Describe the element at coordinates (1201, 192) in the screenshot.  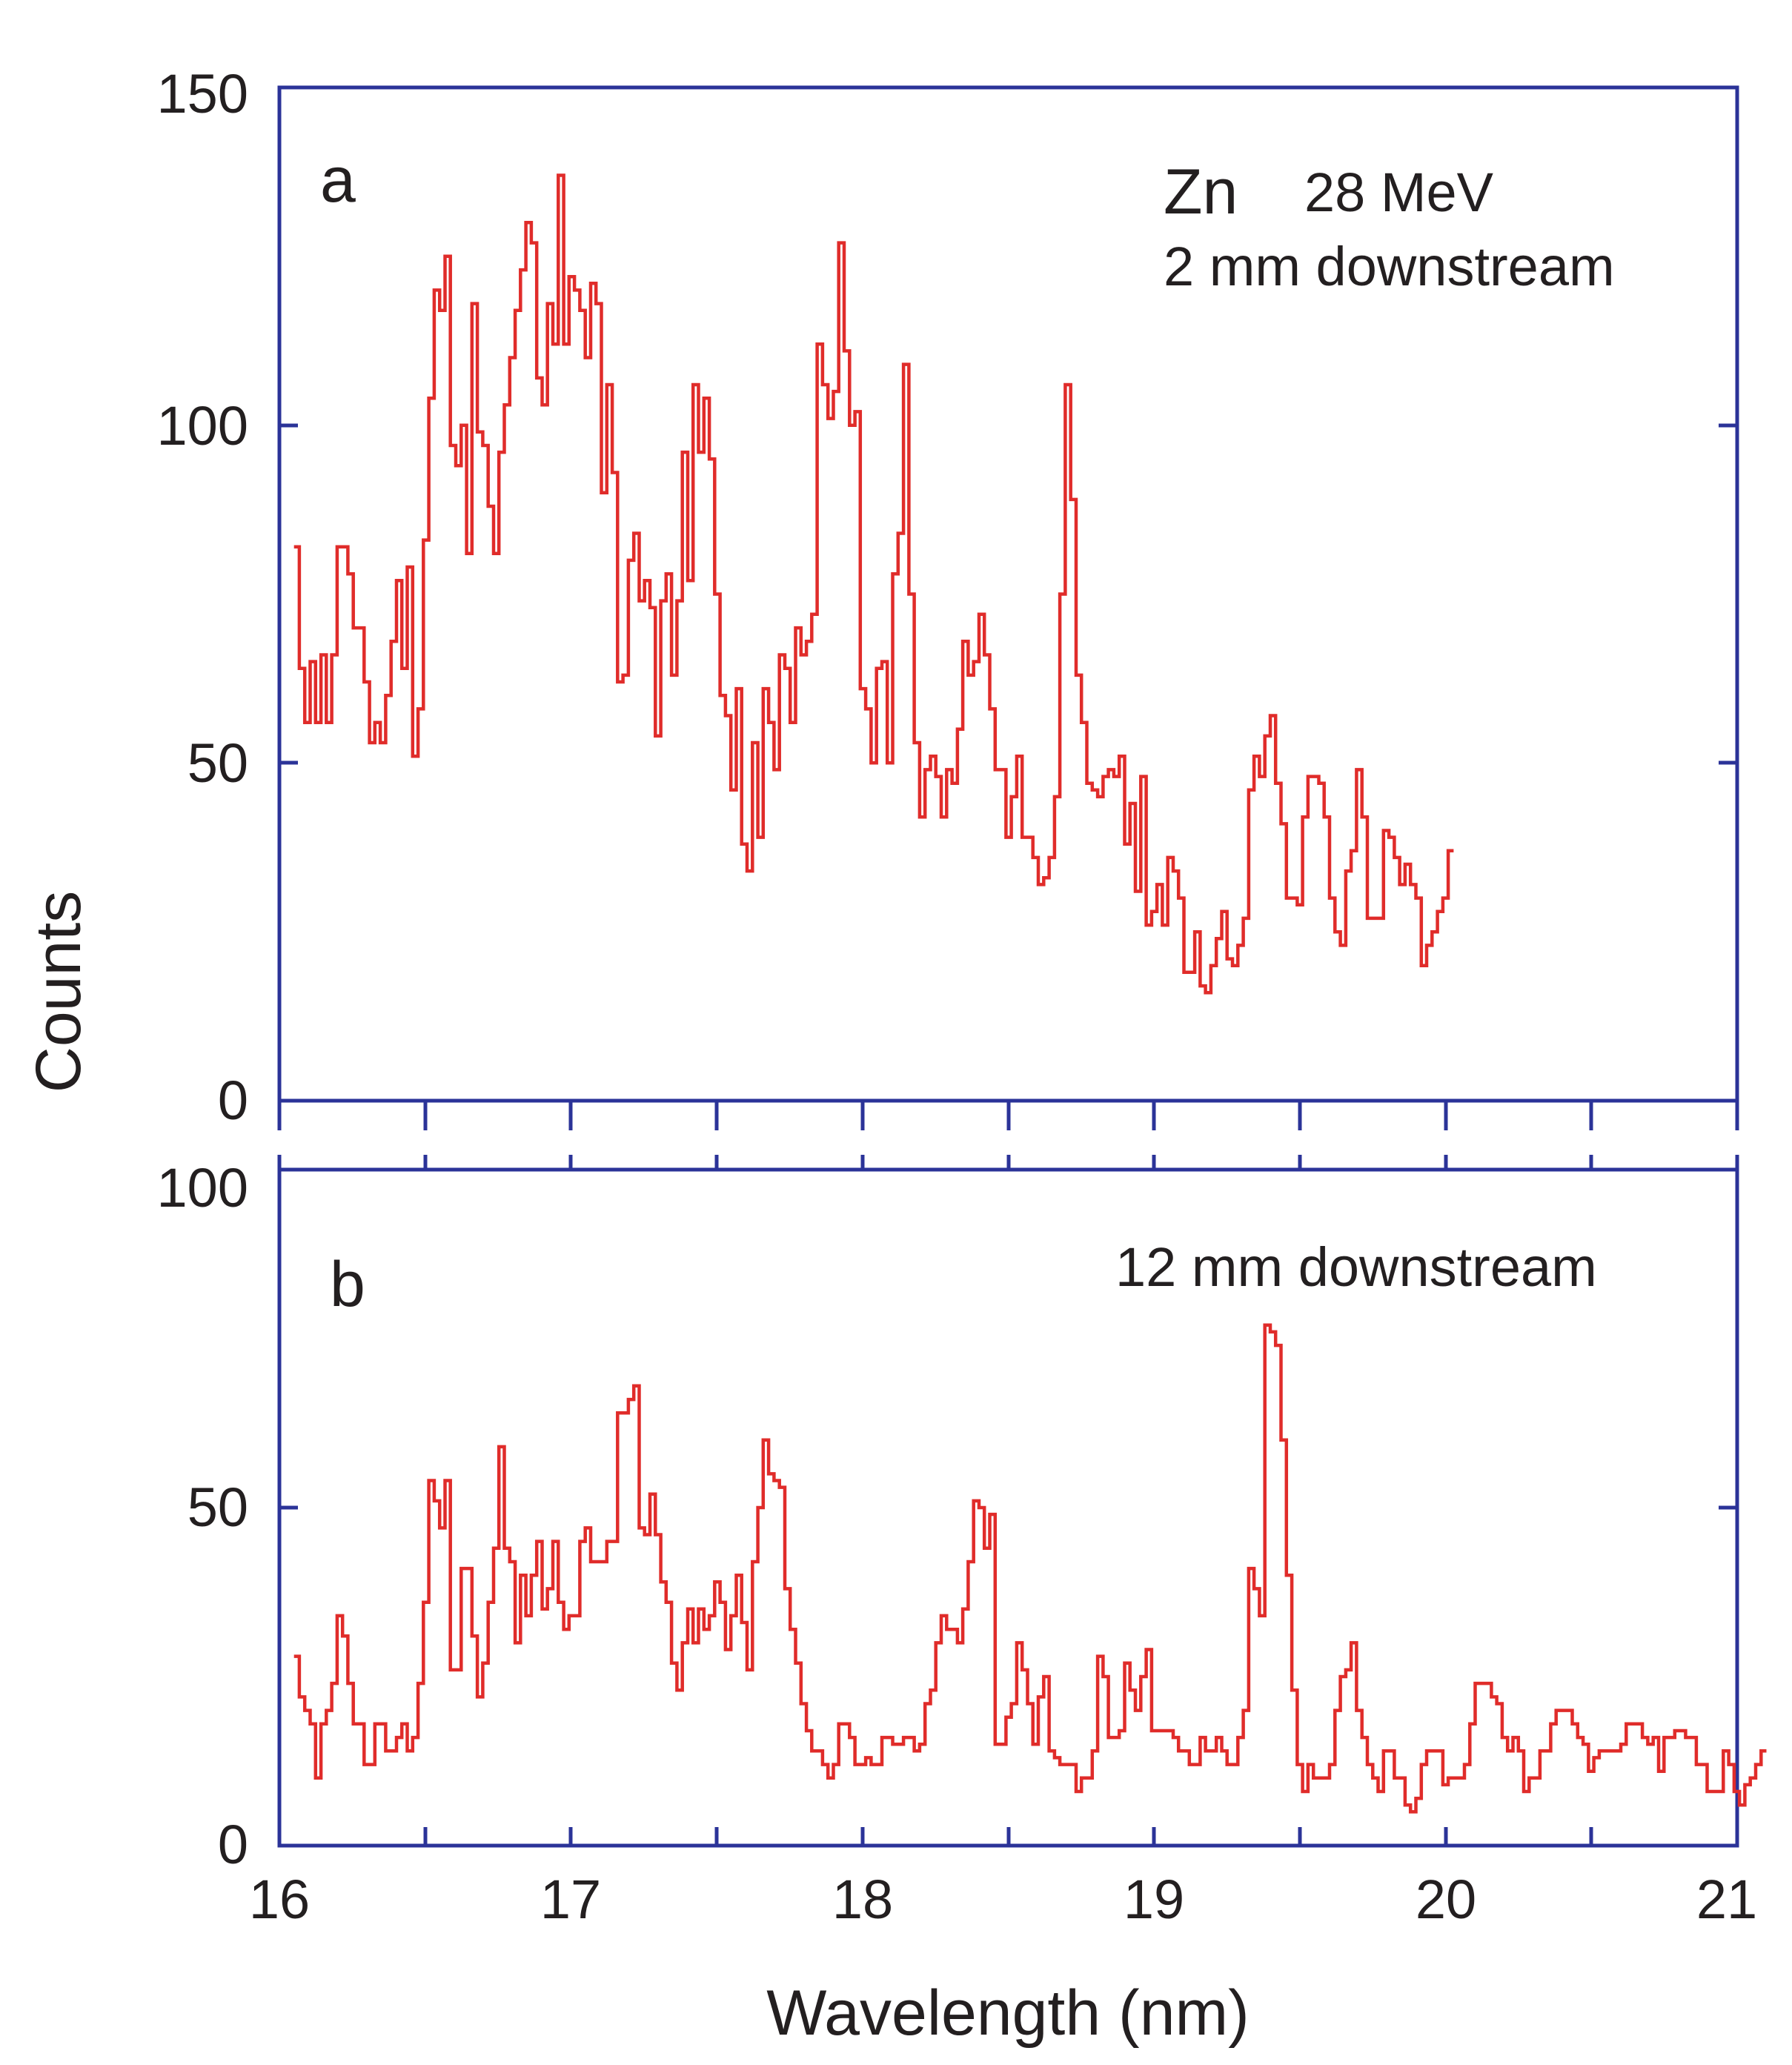
I see `panel-a-element-label: Zn` at that location.